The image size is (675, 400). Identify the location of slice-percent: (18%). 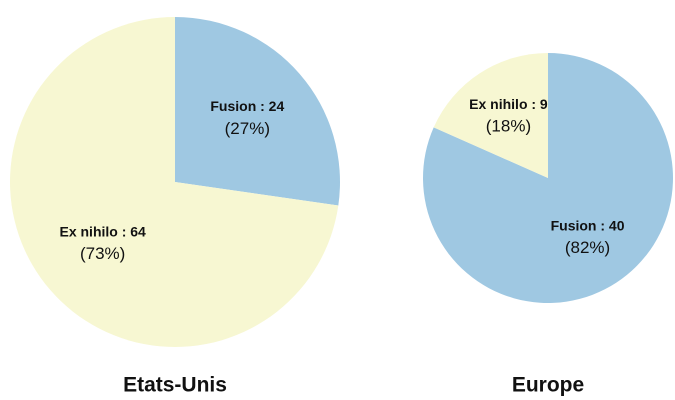
(508, 126).